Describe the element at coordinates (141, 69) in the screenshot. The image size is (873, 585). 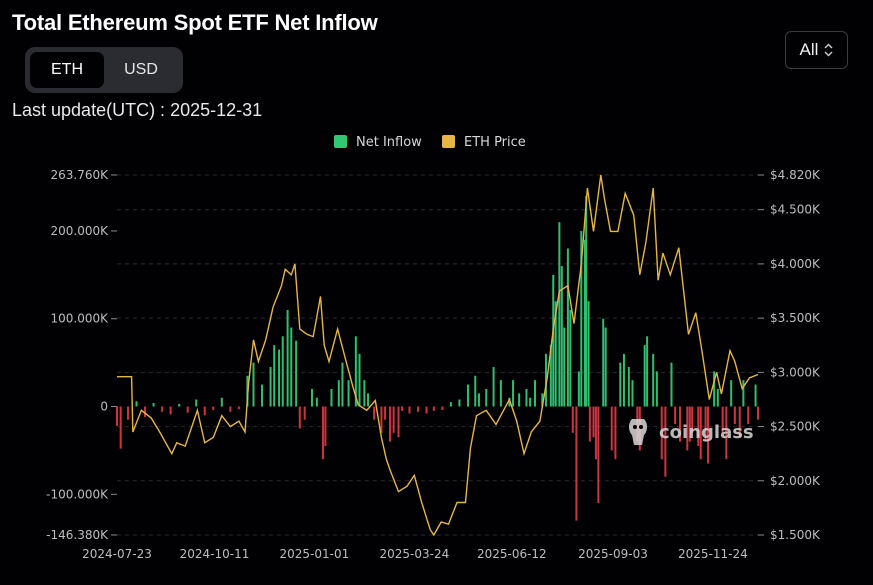
I see `unit-option-usd: USD` at that location.